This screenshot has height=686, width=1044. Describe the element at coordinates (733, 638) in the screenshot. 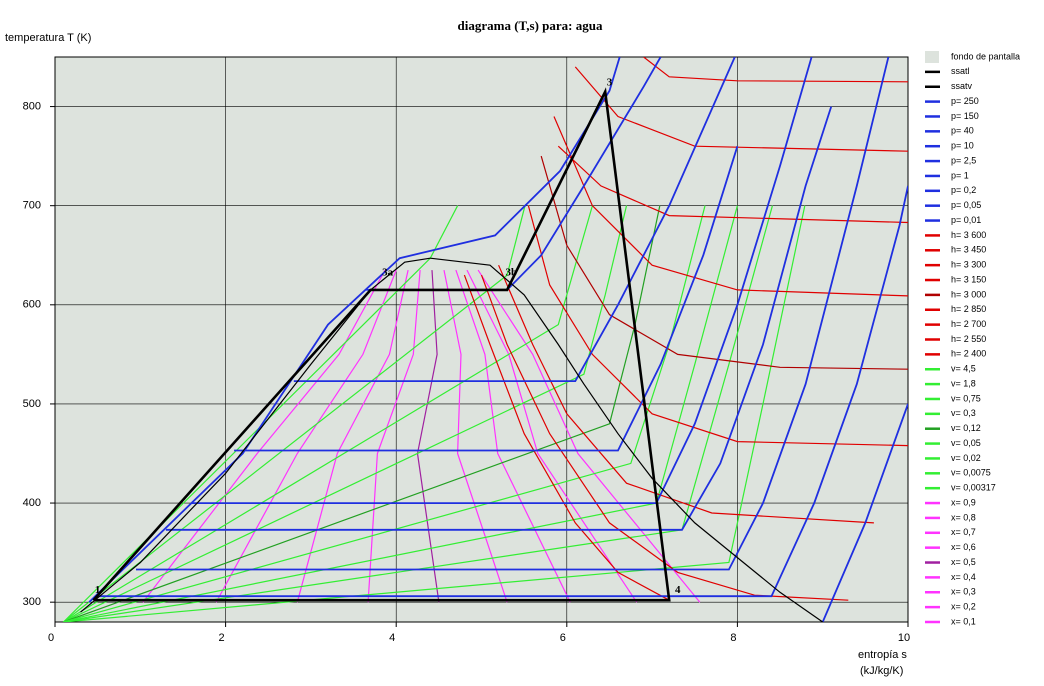

I see `x-tick-label: 8` at that location.